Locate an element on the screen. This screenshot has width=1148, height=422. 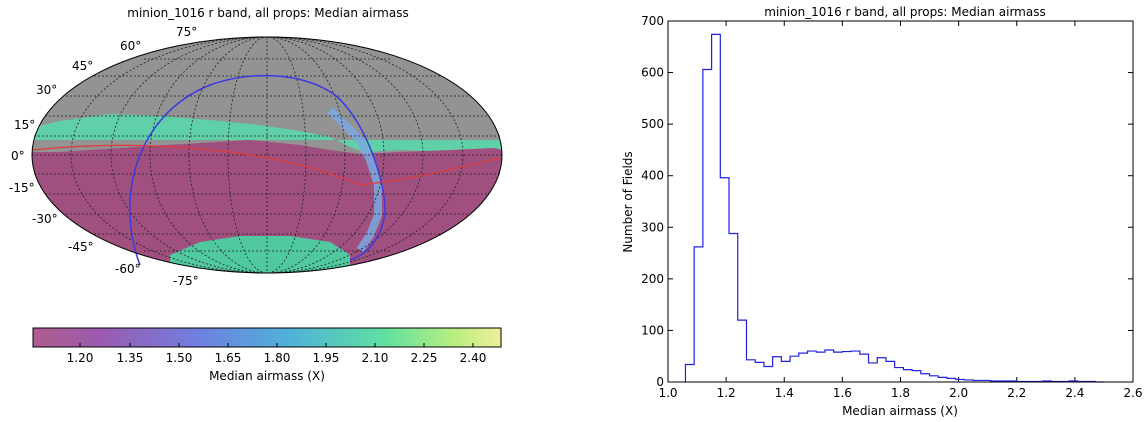
x-tick-label: 2.6 is located at coordinates (1132, 393).